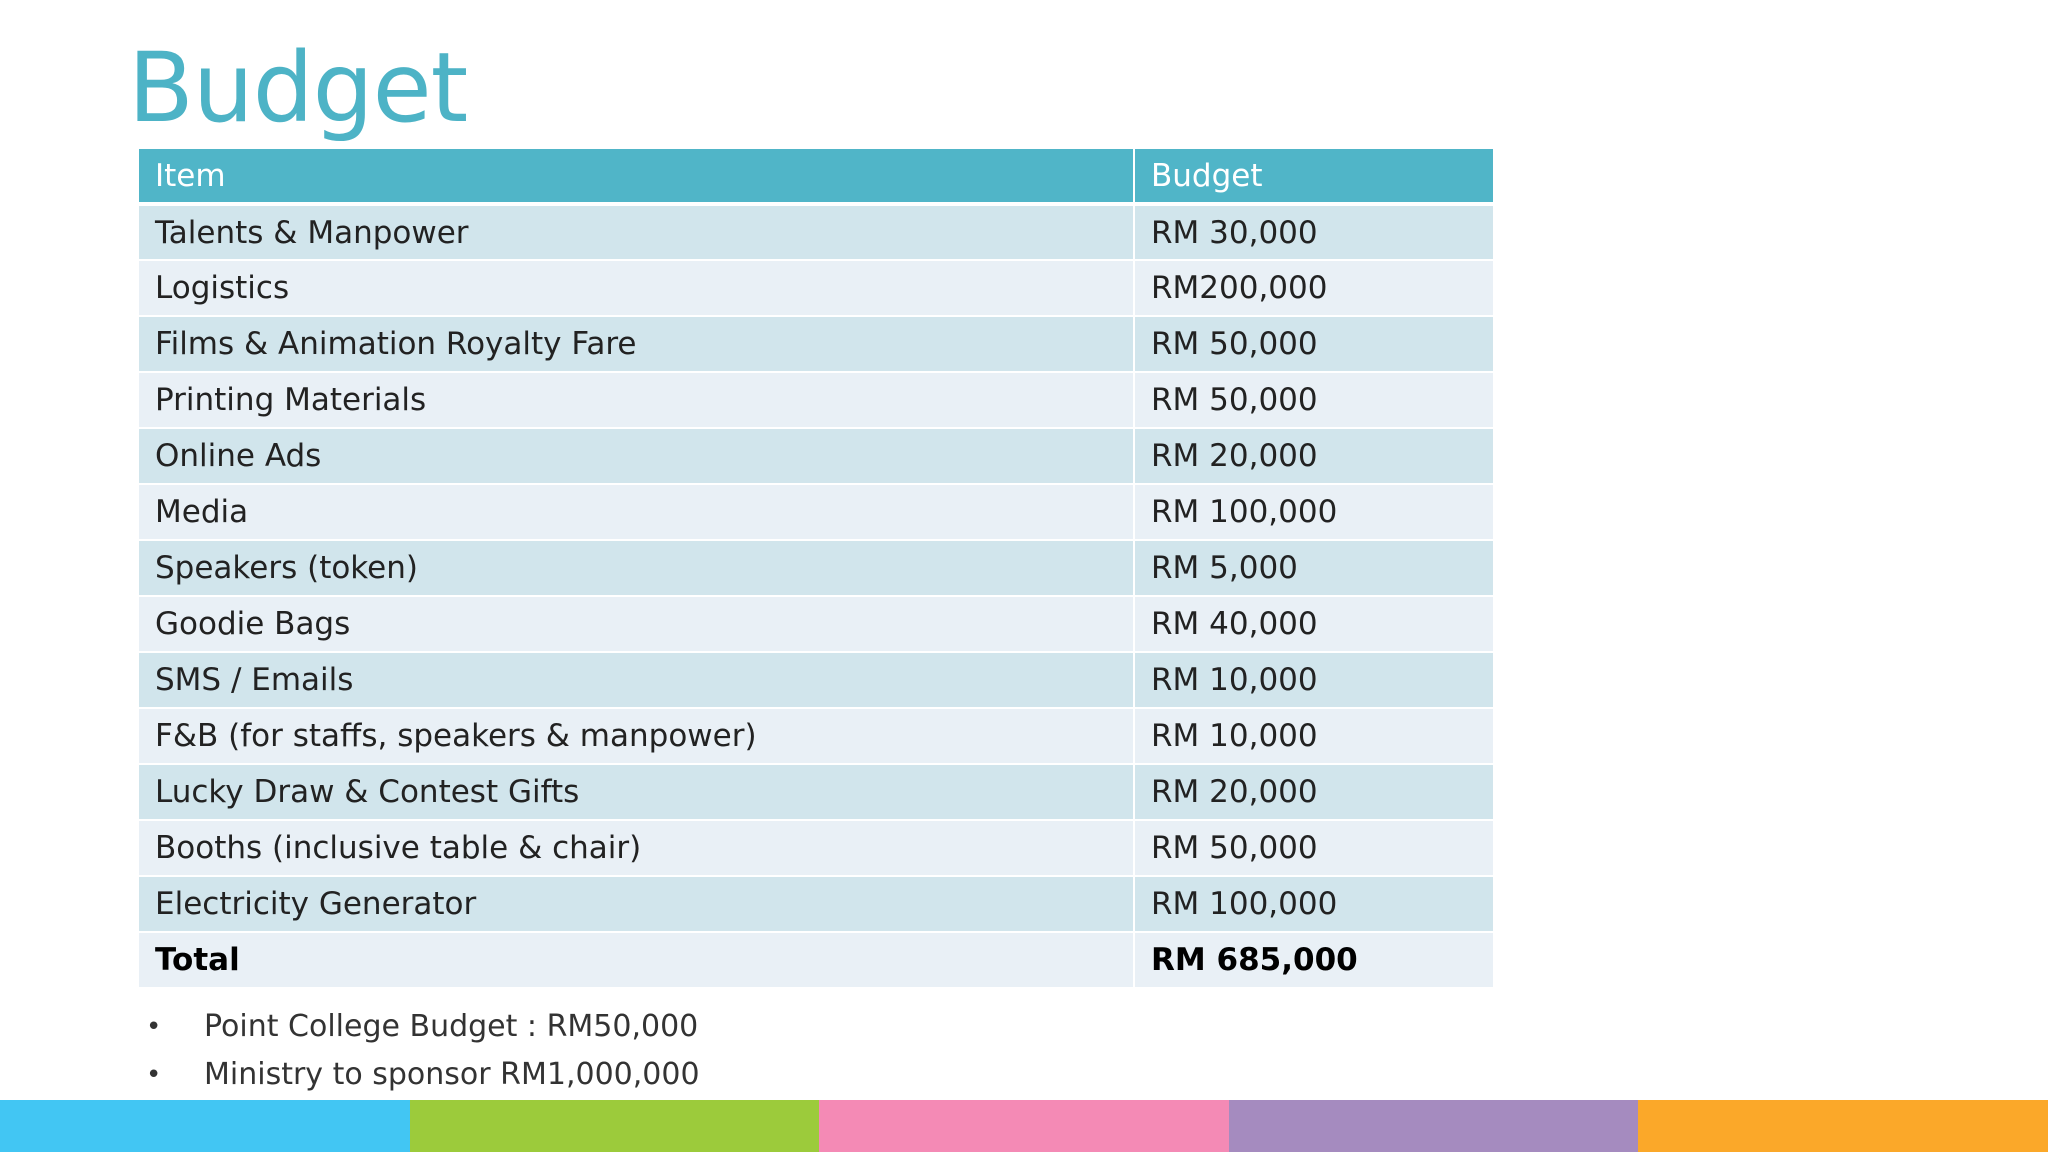 This screenshot has width=2048, height=1152. I want to click on note-text: Ministry to sponsor RM1,000,000, so click(452, 1074).